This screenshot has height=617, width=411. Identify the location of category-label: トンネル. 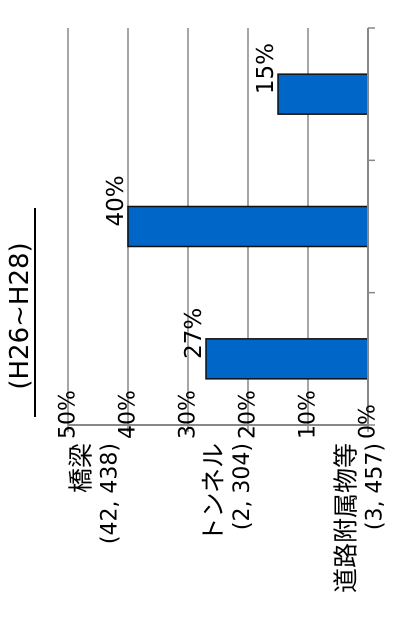
(213, 493).